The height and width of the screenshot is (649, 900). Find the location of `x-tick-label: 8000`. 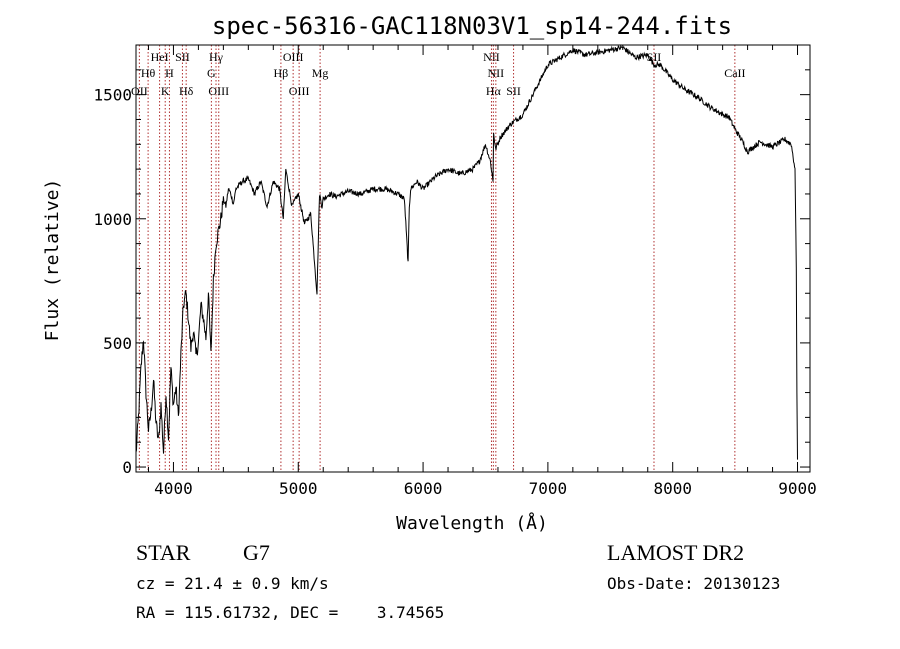

x-tick-label: 8000 is located at coordinates (672, 488).